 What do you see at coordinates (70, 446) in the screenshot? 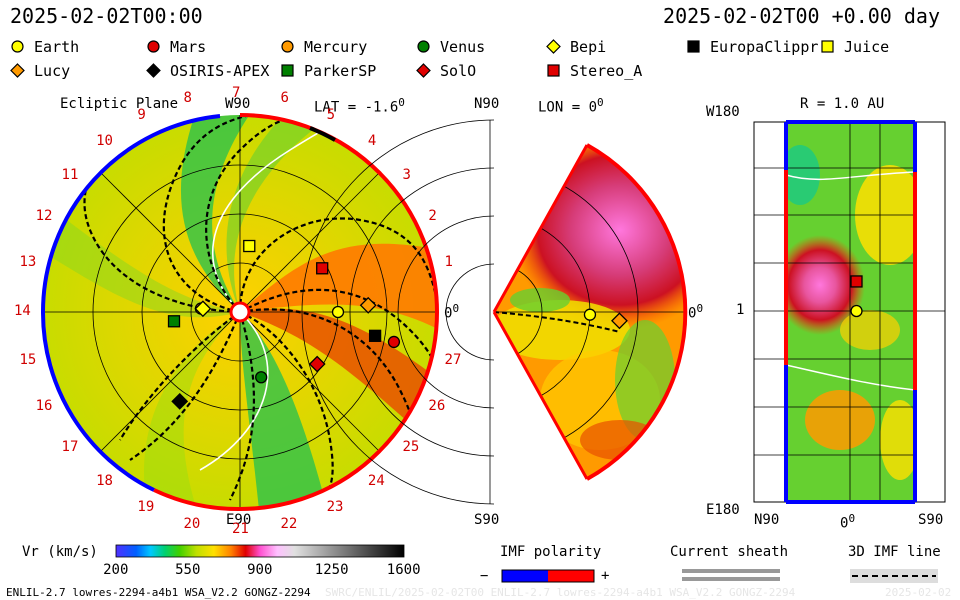
I see `carrington-label: 17` at bounding box center [70, 446].